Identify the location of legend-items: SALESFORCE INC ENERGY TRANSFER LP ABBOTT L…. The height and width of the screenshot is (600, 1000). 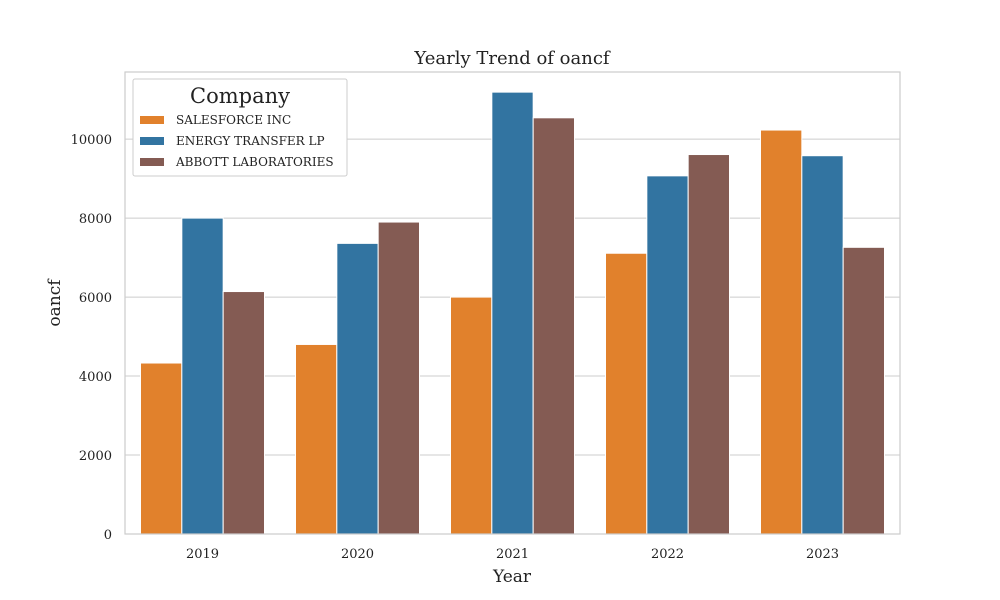
(237, 141).